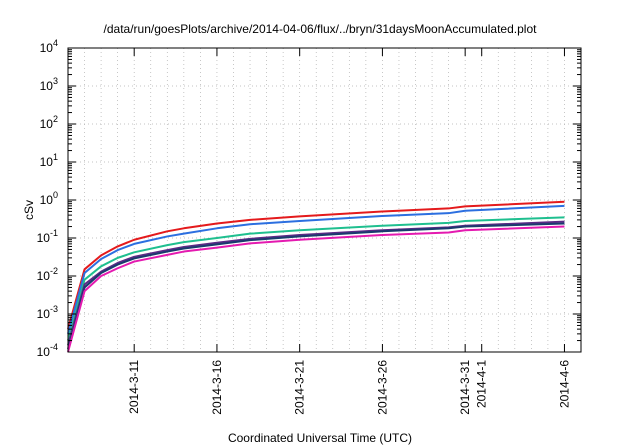  What do you see at coordinates (382, 387) in the screenshot?
I see `x-tick-label: 2014-3-26` at bounding box center [382, 387].